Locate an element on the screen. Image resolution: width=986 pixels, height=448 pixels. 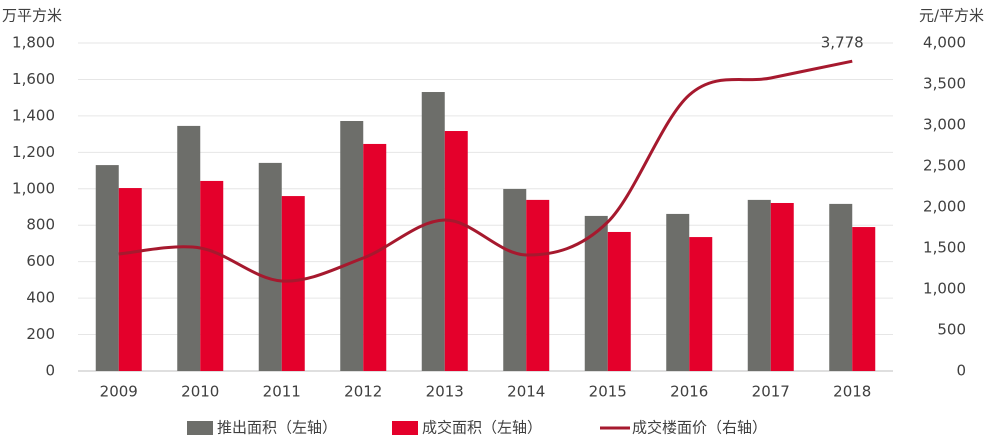
legend-label: 成交楼面价（右轴） is located at coordinates (699, 428).